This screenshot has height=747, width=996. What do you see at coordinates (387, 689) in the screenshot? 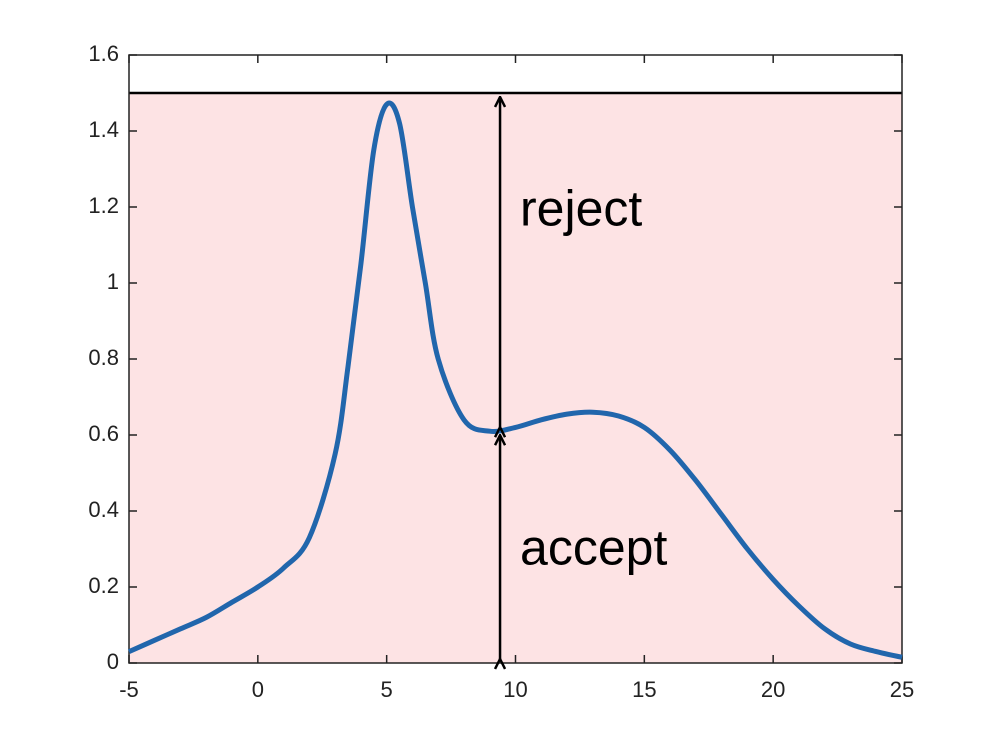
I see `x-tick-label: 5` at bounding box center [387, 689].